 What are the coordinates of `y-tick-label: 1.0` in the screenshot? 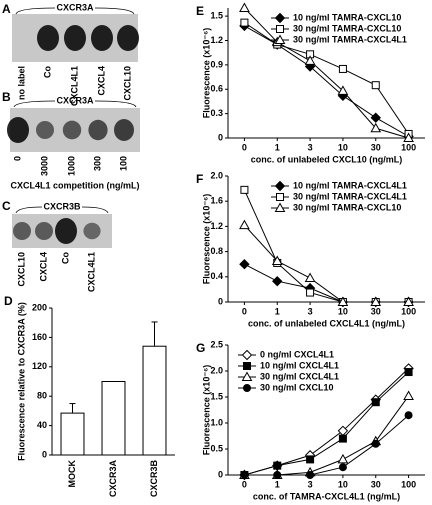 It's located at (216, 422).